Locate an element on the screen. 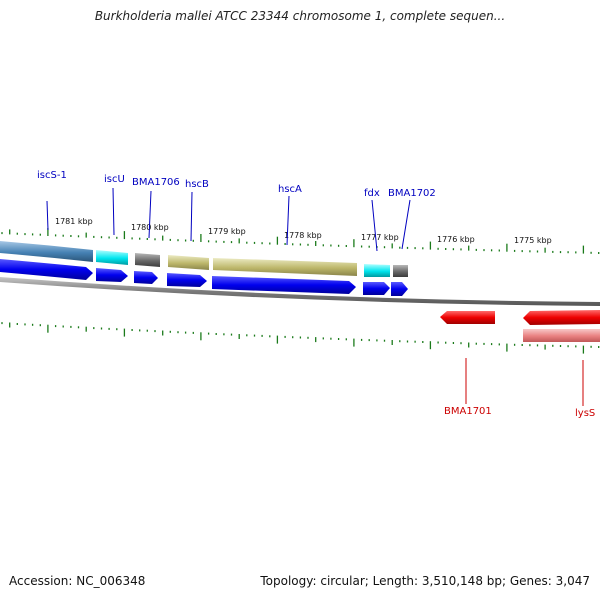 Image resolution: width=600 pixels, height=600 pixels. gene-label-iscS-1: iscS-1 is located at coordinates (52, 175).